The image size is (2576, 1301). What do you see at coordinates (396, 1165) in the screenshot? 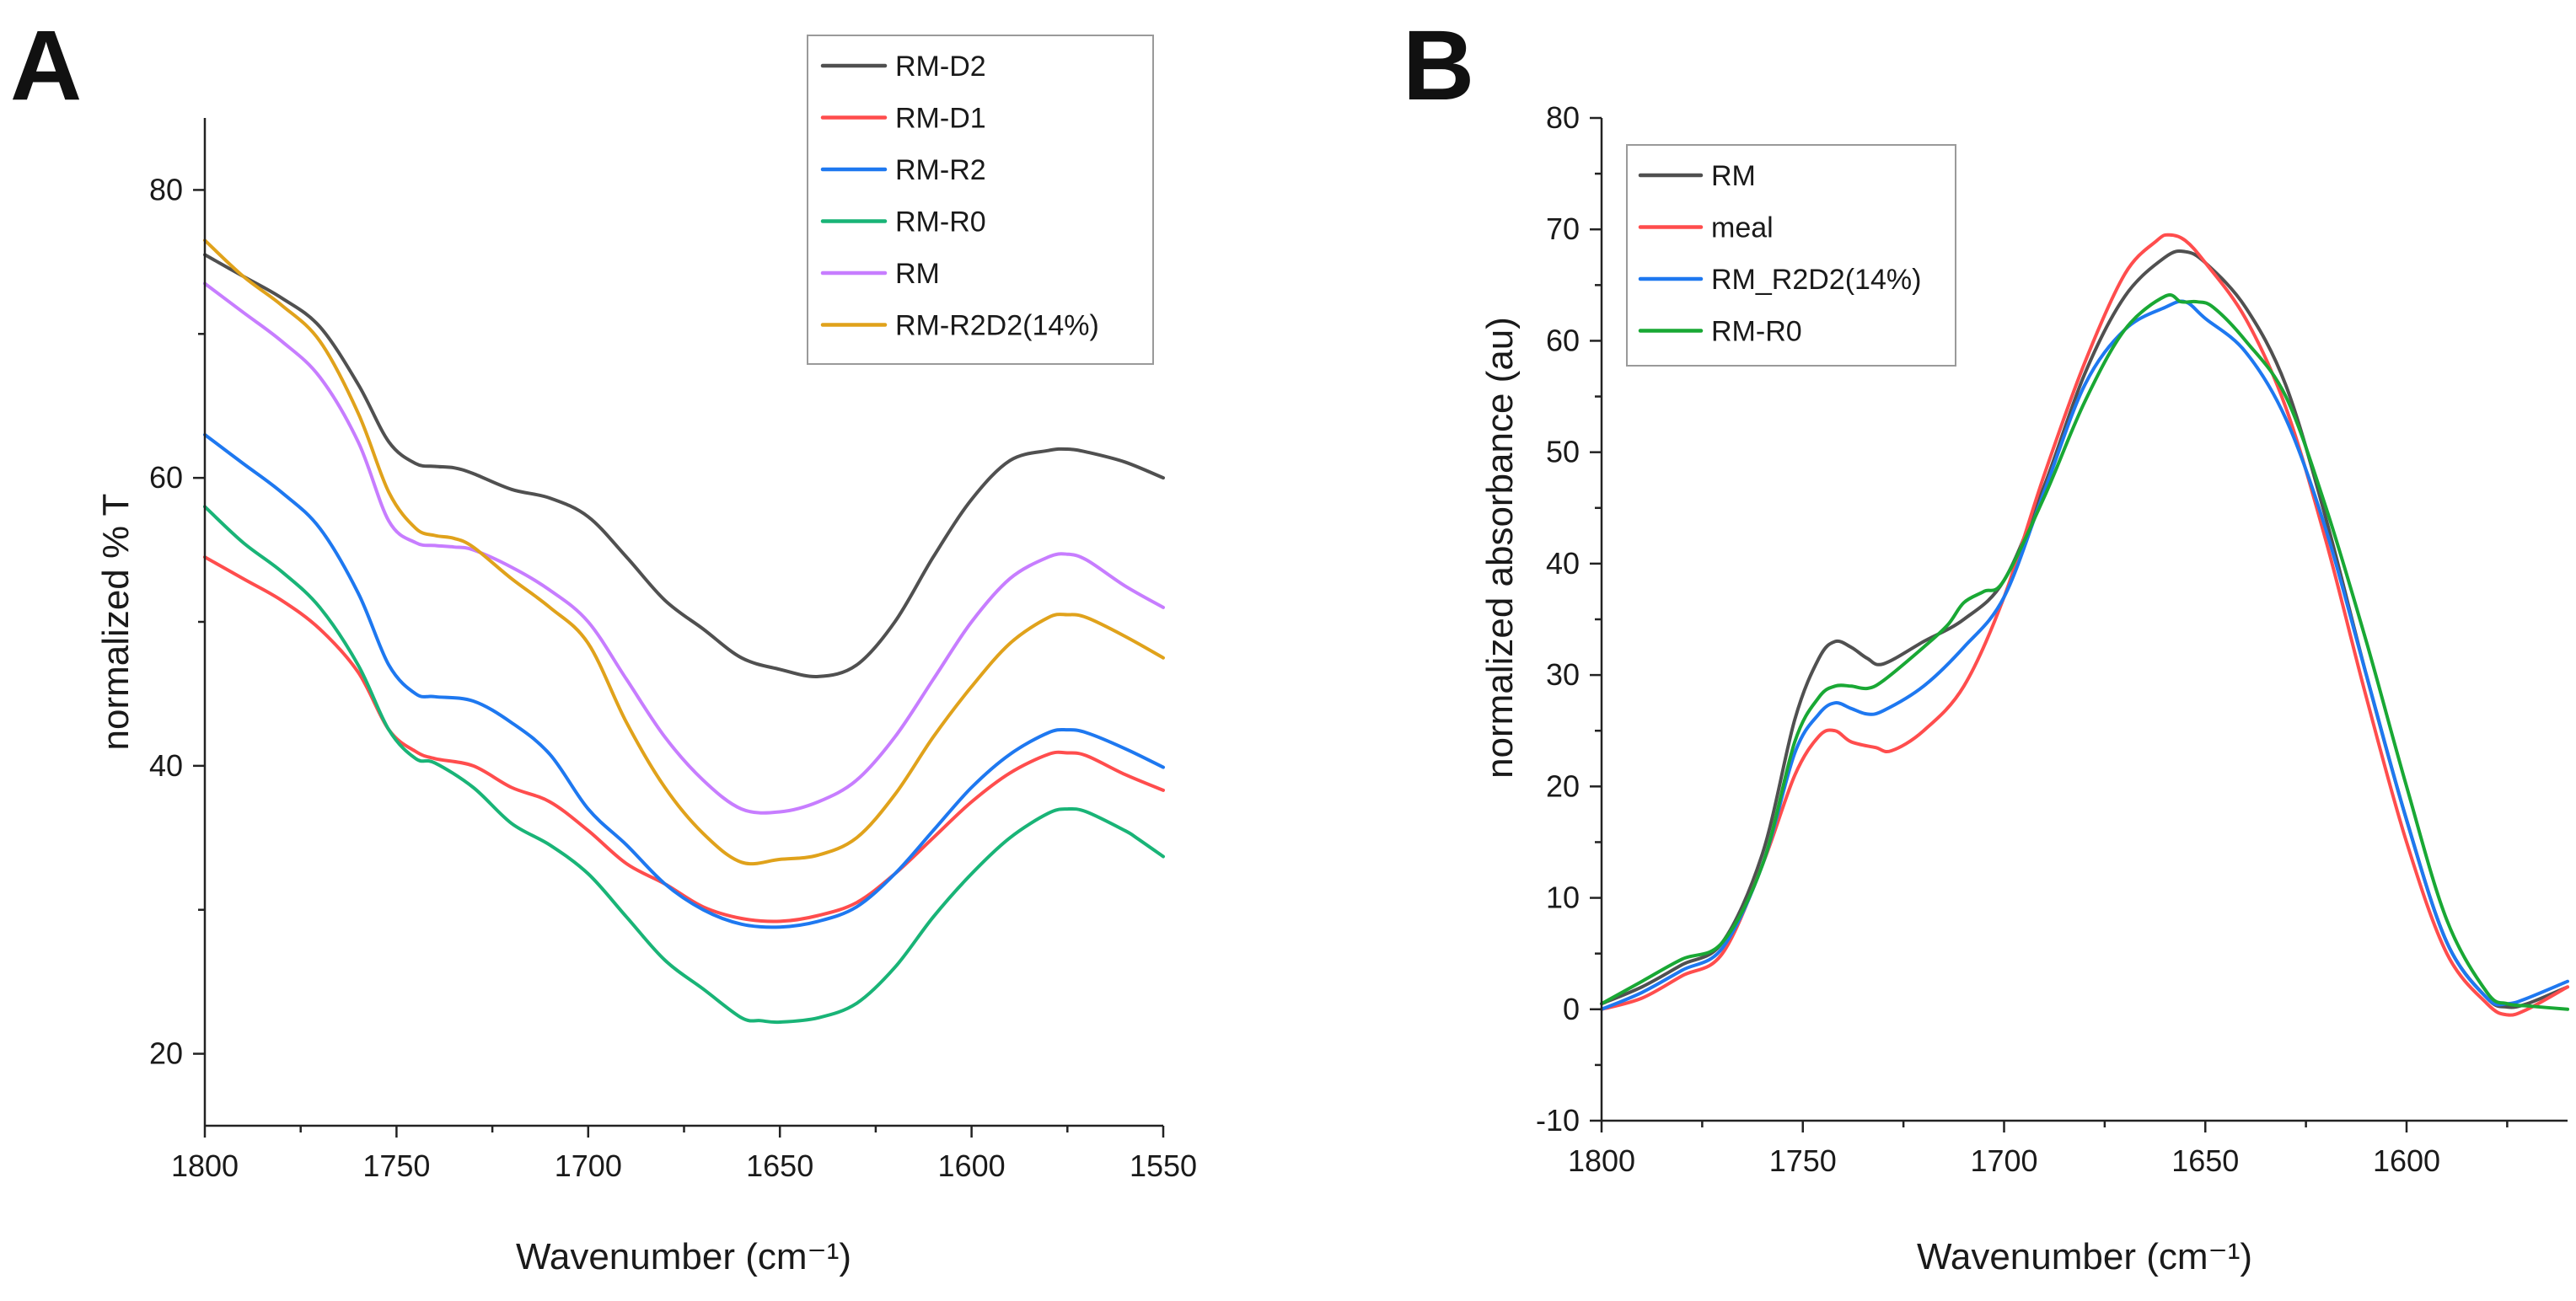
I see `plot-a-x-tick-label-1750: 1750` at bounding box center [396, 1165].